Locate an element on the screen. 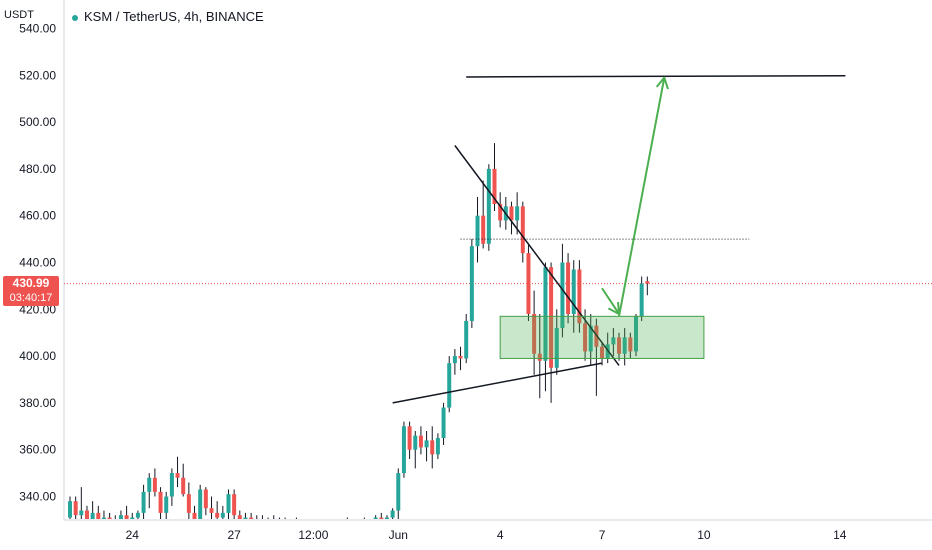  y-tick-label: 400.00 is located at coordinates (37, 356).